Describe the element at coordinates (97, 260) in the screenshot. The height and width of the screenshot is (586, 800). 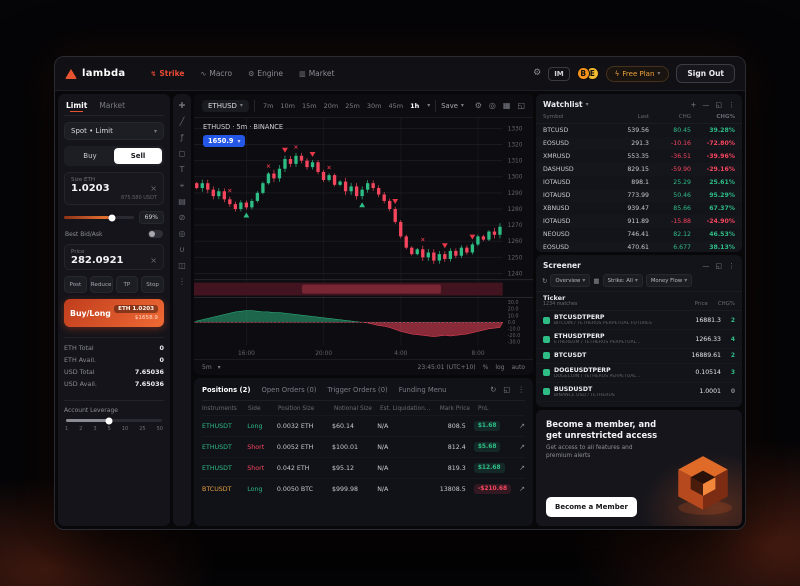
I see `price-input: 282.0921` at that location.